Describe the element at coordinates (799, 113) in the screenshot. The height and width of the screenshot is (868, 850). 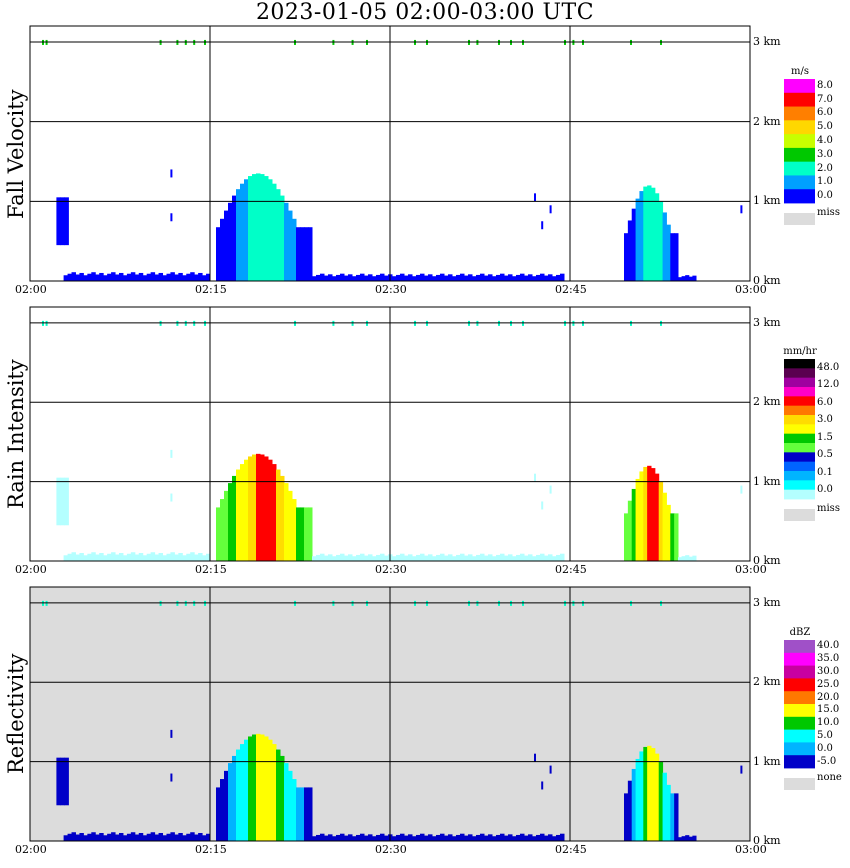
I see `panel-1-colorbar-swatch` at that location.